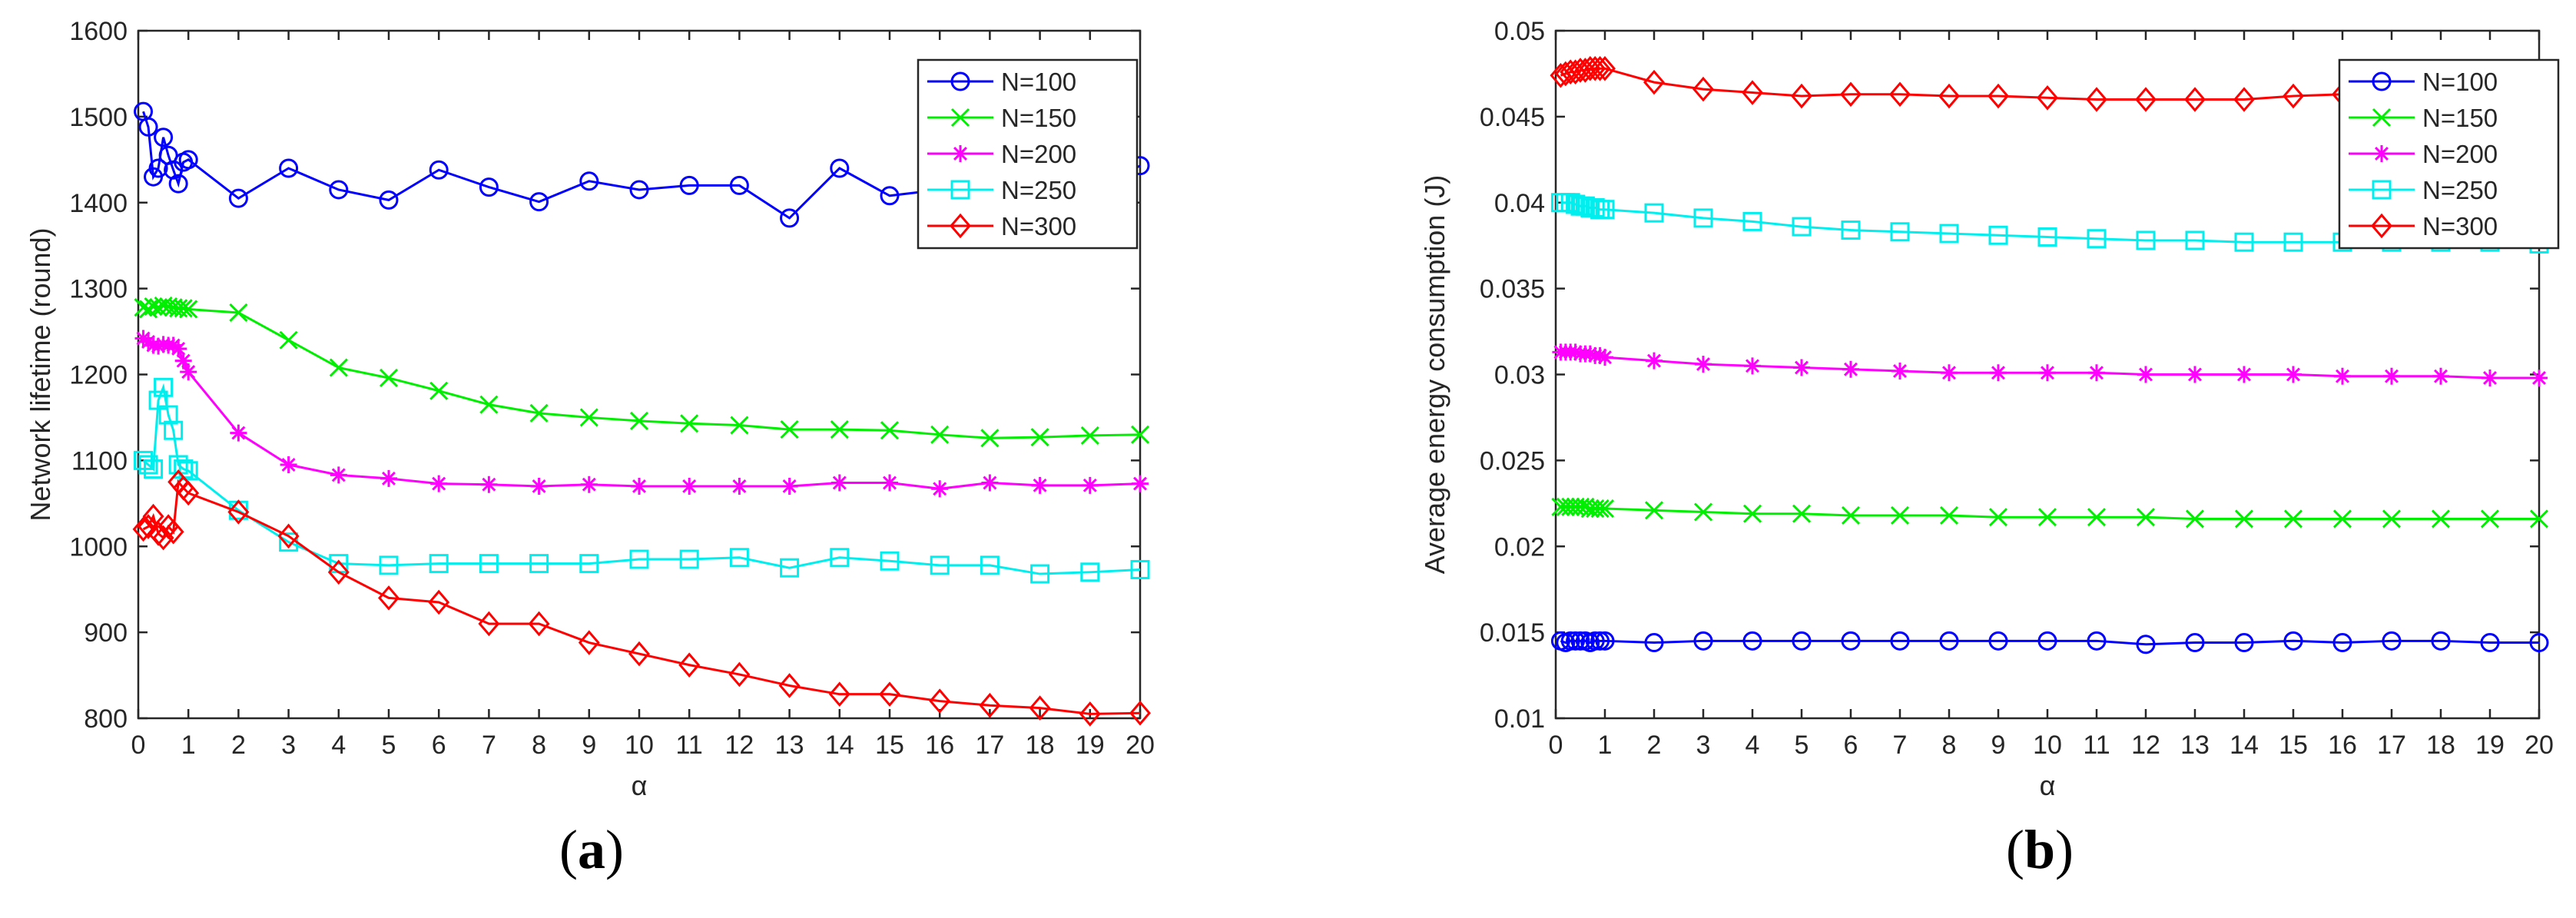 Image resolution: width=2576 pixels, height=918 pixels. What do you see at coordinates (1512, 117) in the screenshot?
I see `y-tick-label: 0.045` at bounding box center [1512, 117].